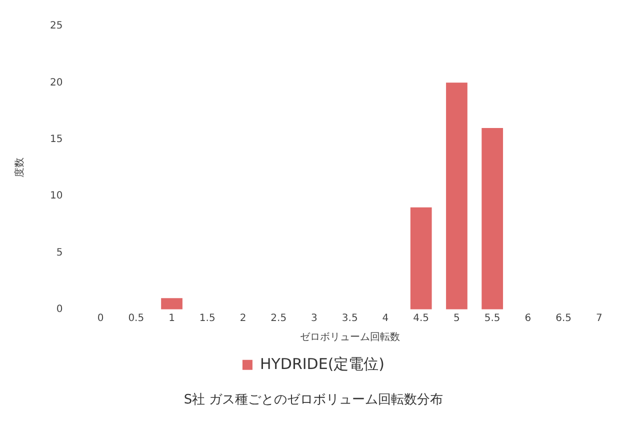 The height and width of the screenshot is (428, 637). I want to click on x-tick-label: 2, so click(243, 318).